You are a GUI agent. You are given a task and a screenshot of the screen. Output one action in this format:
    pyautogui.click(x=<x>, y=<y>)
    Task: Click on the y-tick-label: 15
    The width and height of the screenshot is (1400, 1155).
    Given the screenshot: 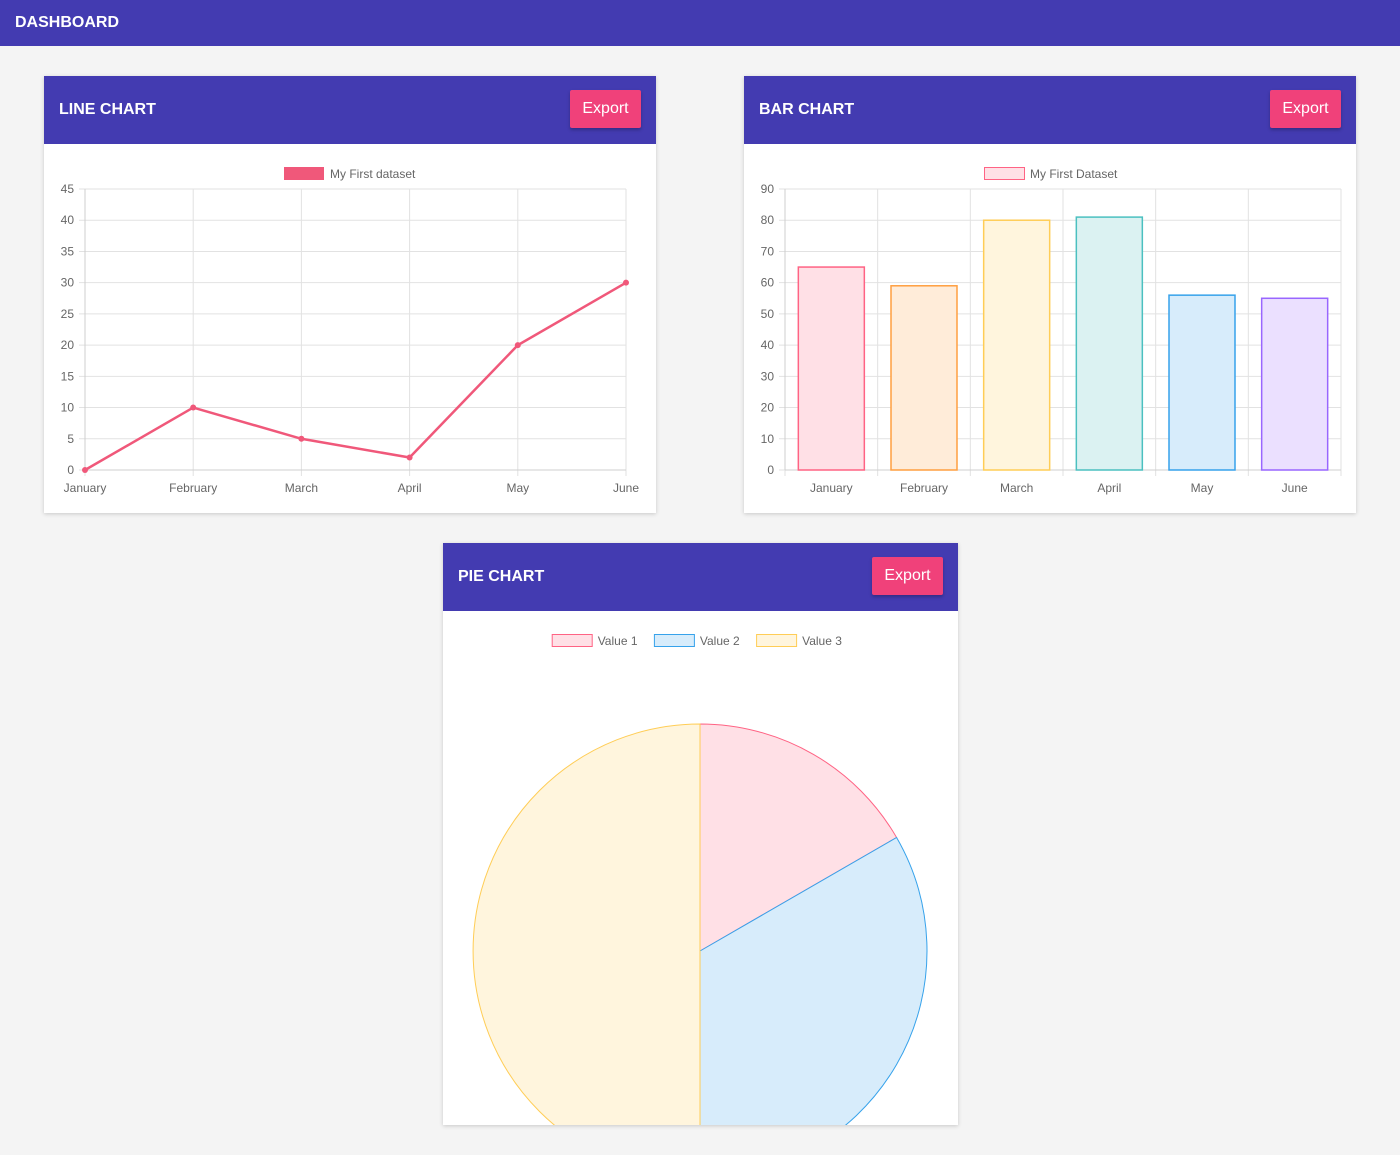 What is the action you would take?
    pyautogui.click(x=68, y=376)
    